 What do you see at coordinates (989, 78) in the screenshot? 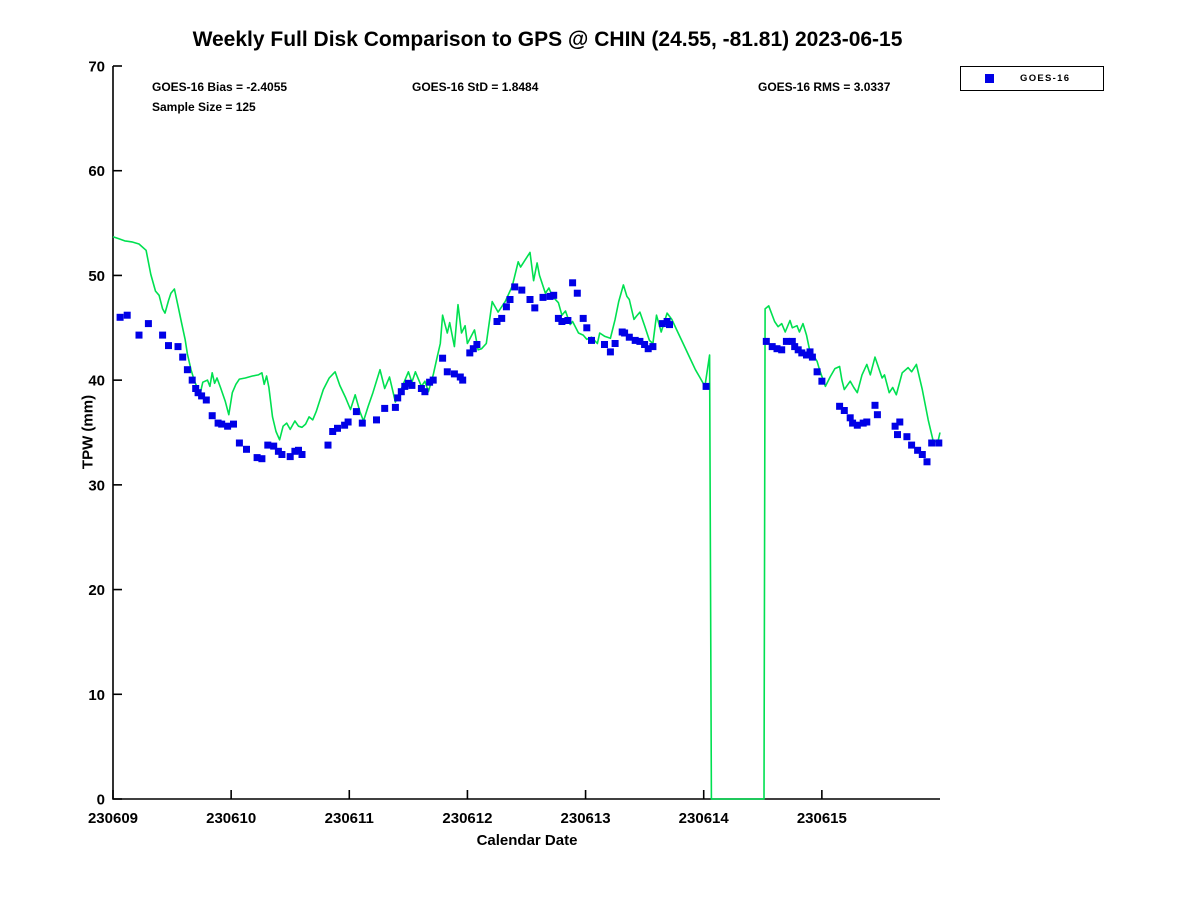
I see `legend-marker-swatch` at bounding box center [989, 78].